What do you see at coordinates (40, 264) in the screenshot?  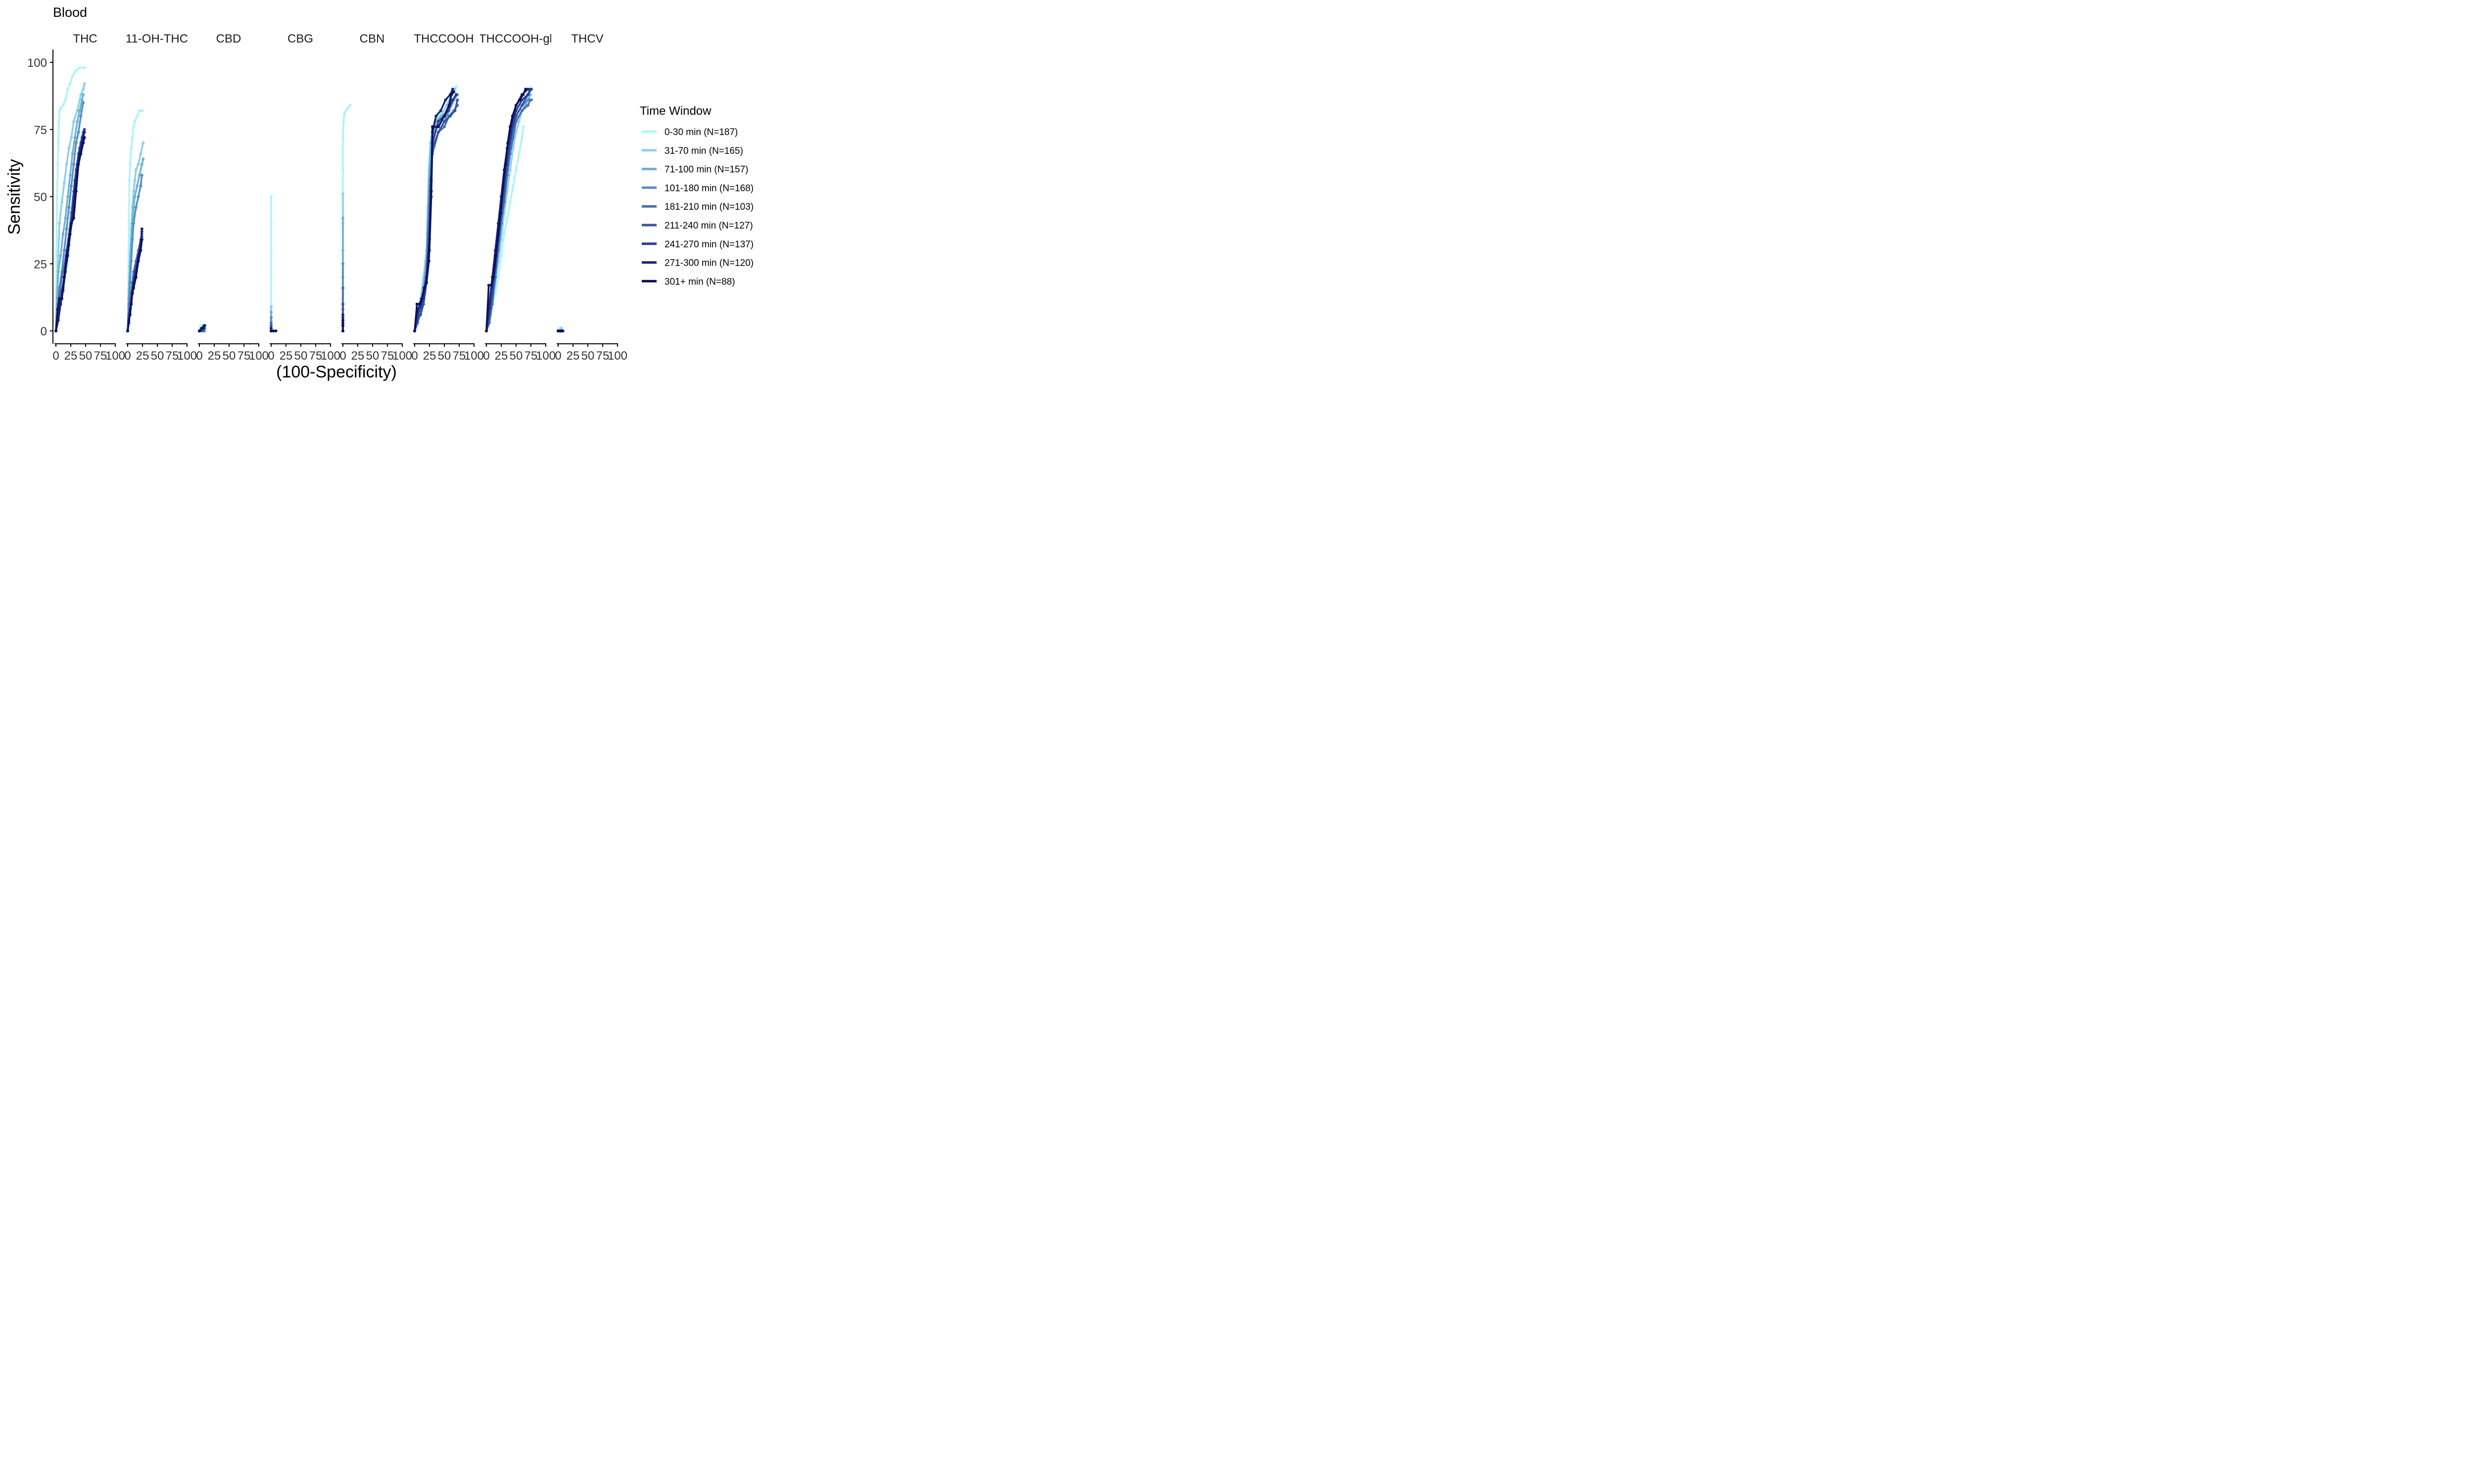 I see `y-tick-label: 25` at bounding box center [40, 264].